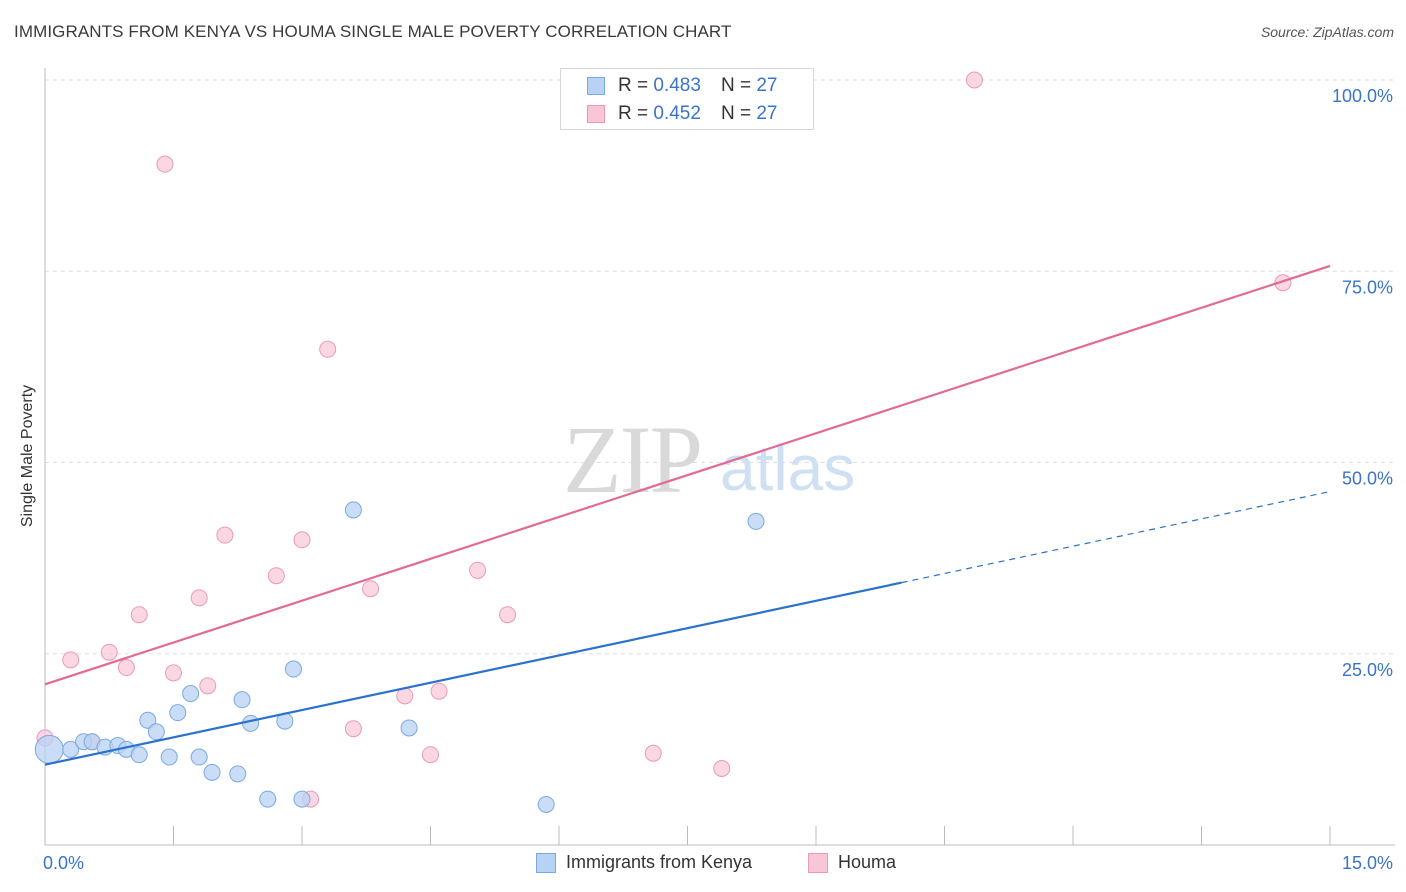  What do you see at coordinates (1362, 96) in the screenshot?
I see `y-tick-label-100: 100.0%` at bounding box center [1362, 96].